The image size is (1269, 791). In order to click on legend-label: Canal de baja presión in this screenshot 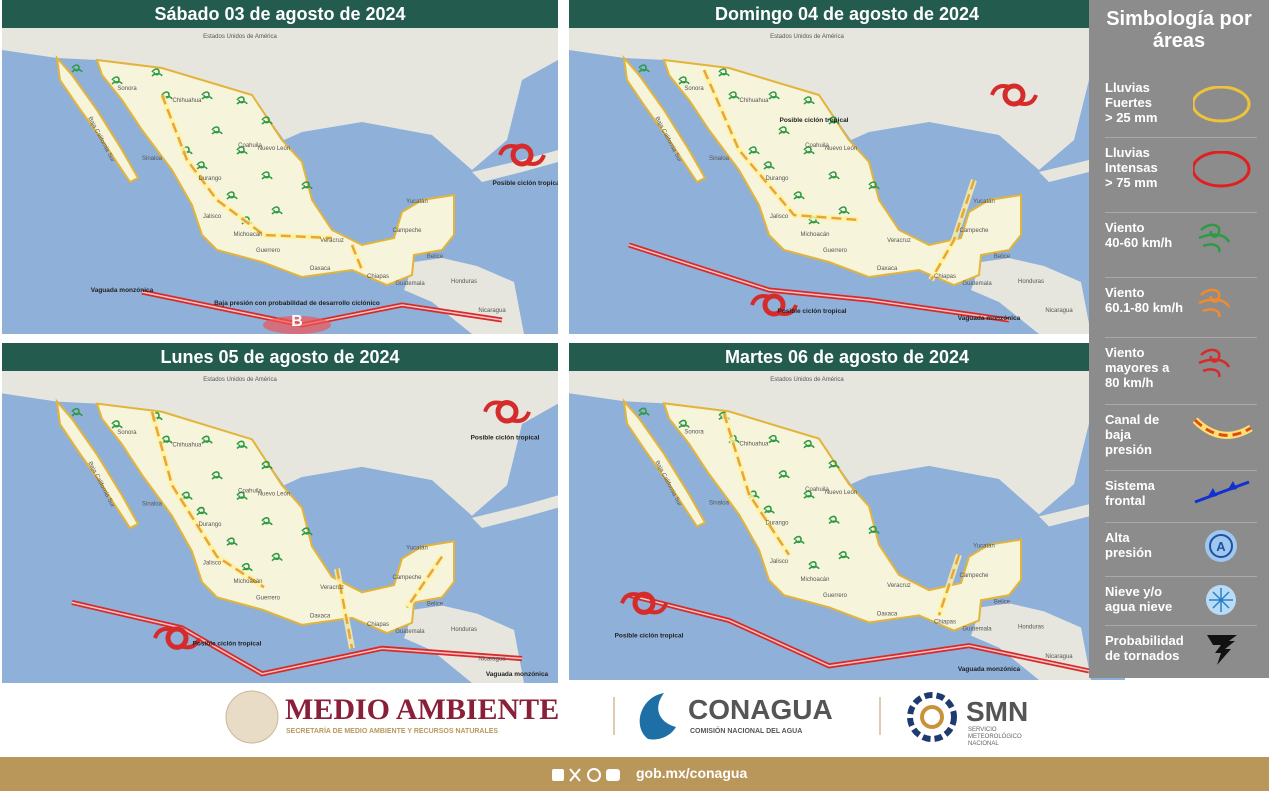, I will do `click(1132, 434)`.